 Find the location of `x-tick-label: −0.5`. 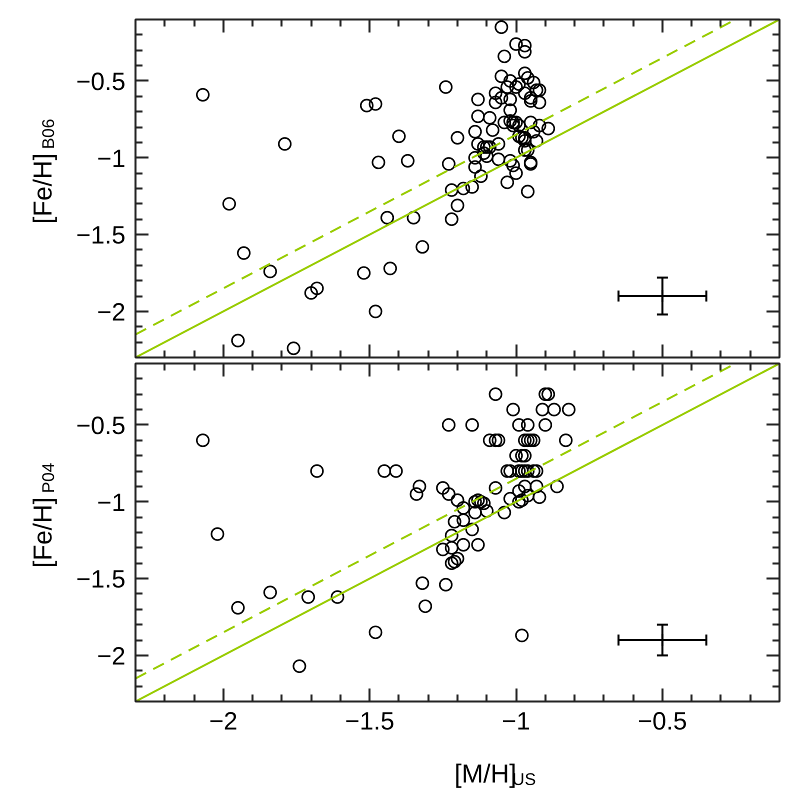

x-tick-label: −0.5 is located at coordinates (663, 722).